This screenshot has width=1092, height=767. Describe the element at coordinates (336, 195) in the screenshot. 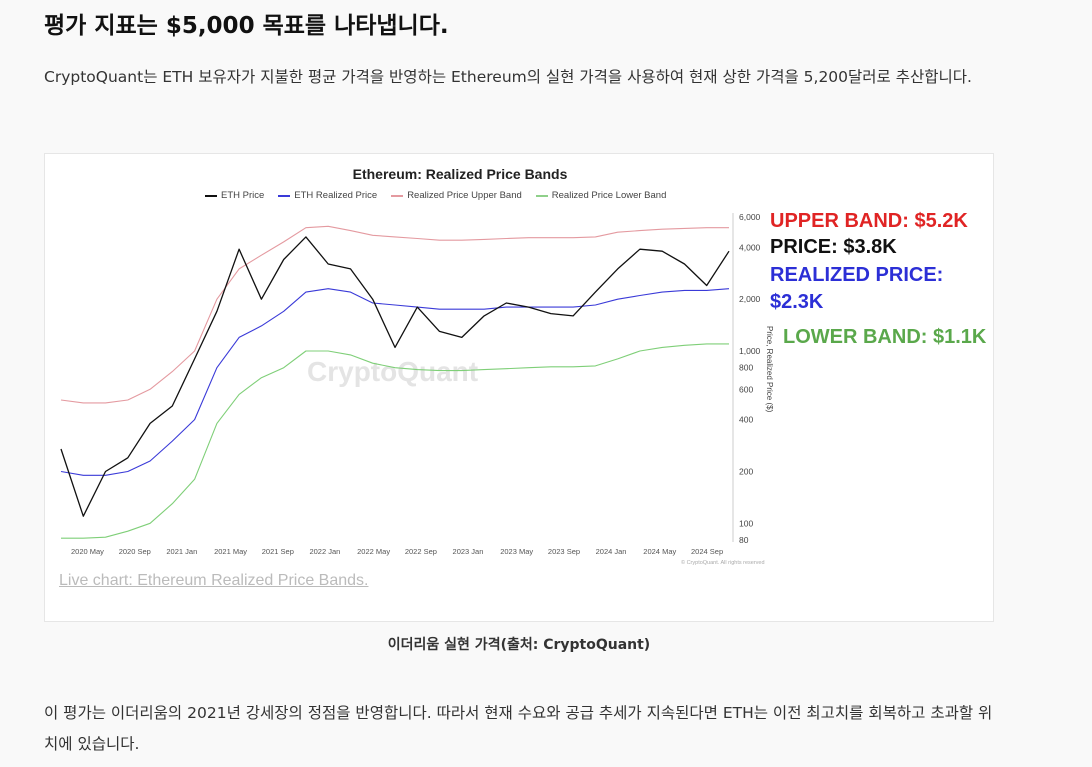

I see `legend-label-realized-price: ETH Realized Price` at that location.